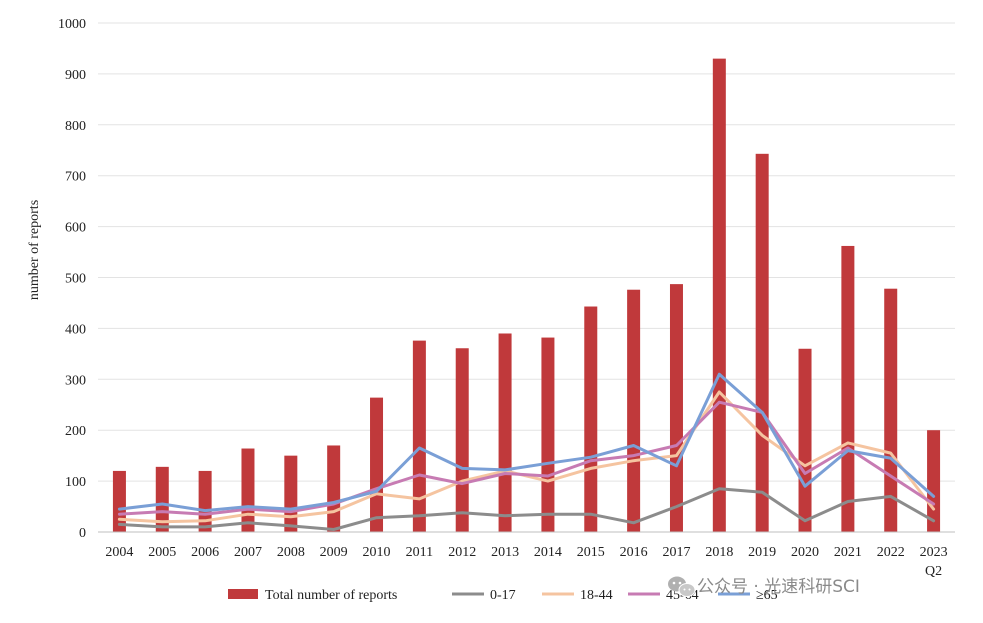  Describe the element at coordinates (848, 552) in the screenshot. I see `x-tick-label: 2021` at that location.